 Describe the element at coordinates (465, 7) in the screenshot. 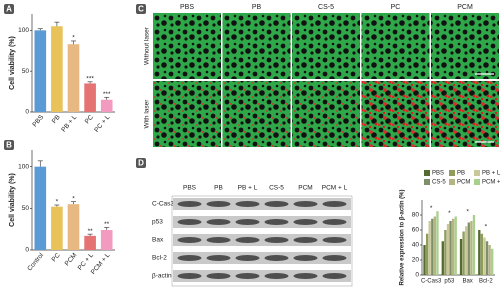

I see `image-column-label: PCM` at that location.